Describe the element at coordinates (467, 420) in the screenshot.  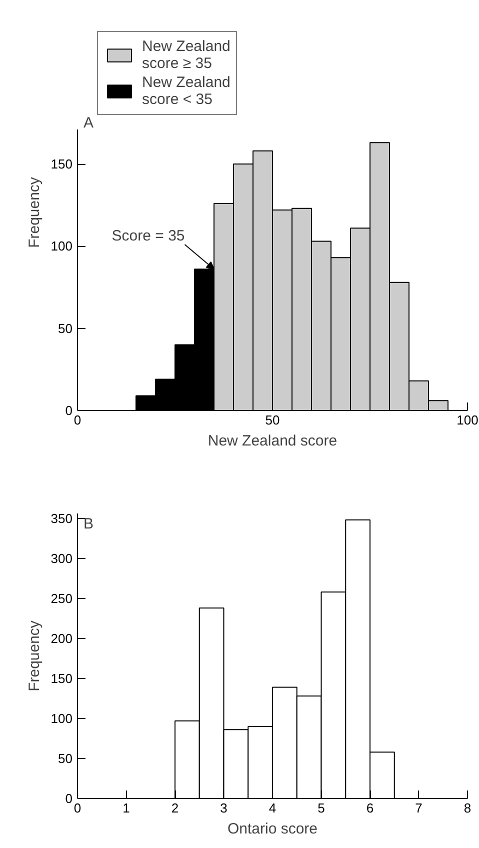
I see `x-tick-label: 100` at that location.